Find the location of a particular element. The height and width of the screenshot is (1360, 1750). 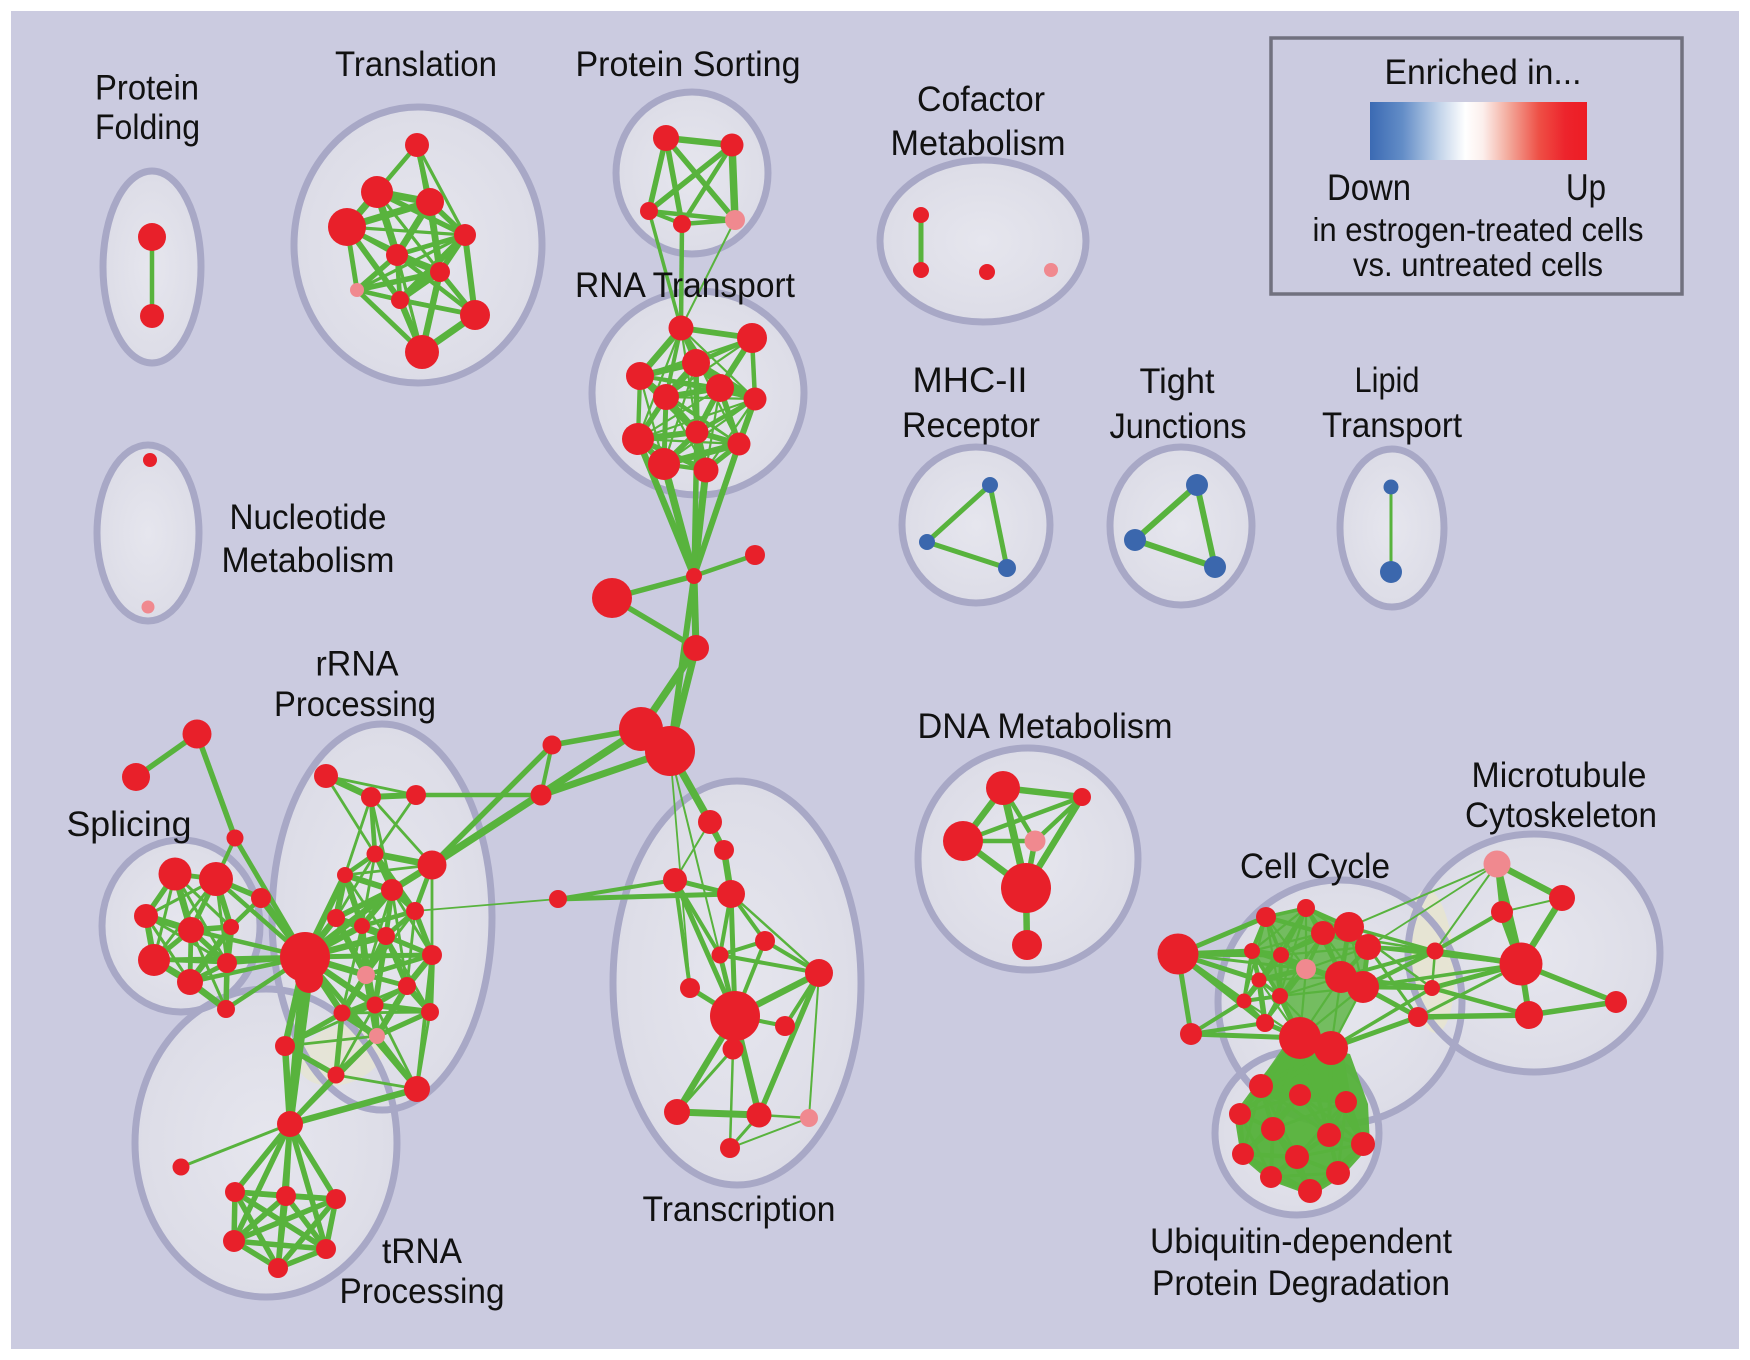

svg-text: in estrogen-treated cells is located at coordinates (1478, 229).